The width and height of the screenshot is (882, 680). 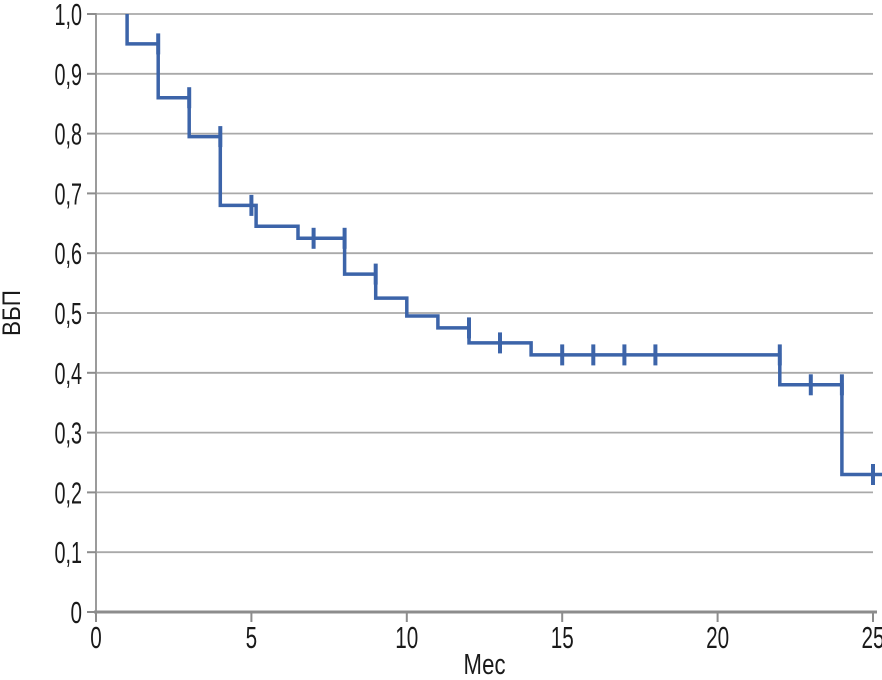 I want to click on x-tick-label: 5, so click(x=252, y=637).